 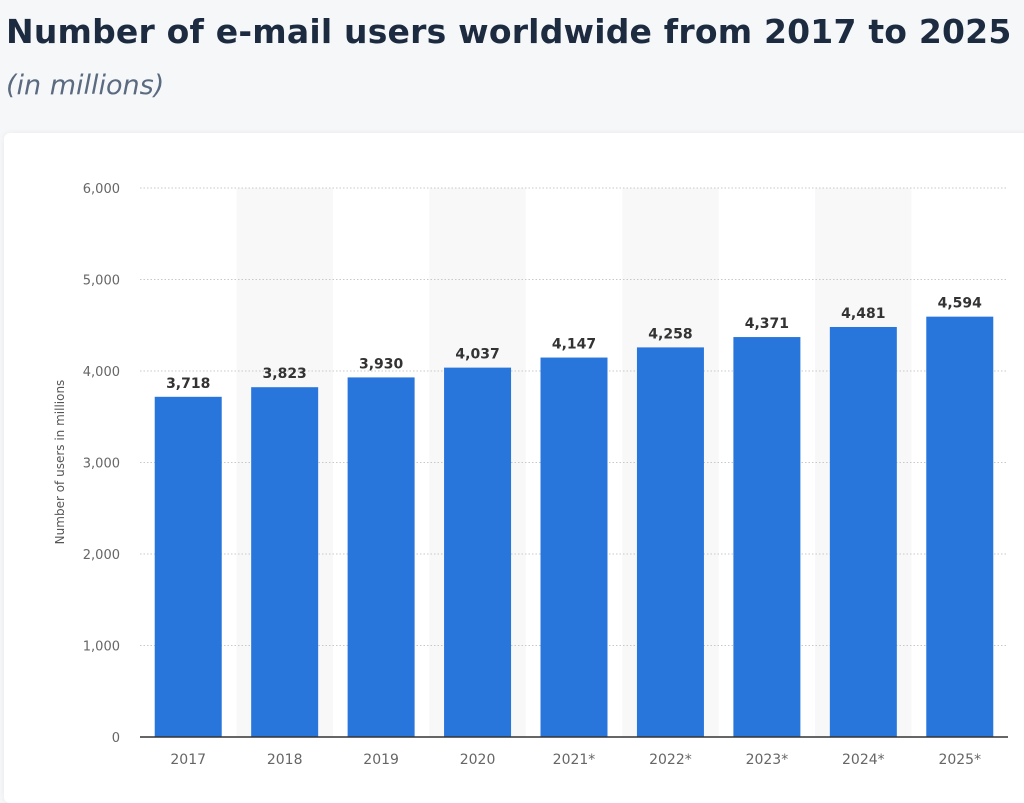 I want to click on x-tick-label: 2018, so click(x=285, y=760).